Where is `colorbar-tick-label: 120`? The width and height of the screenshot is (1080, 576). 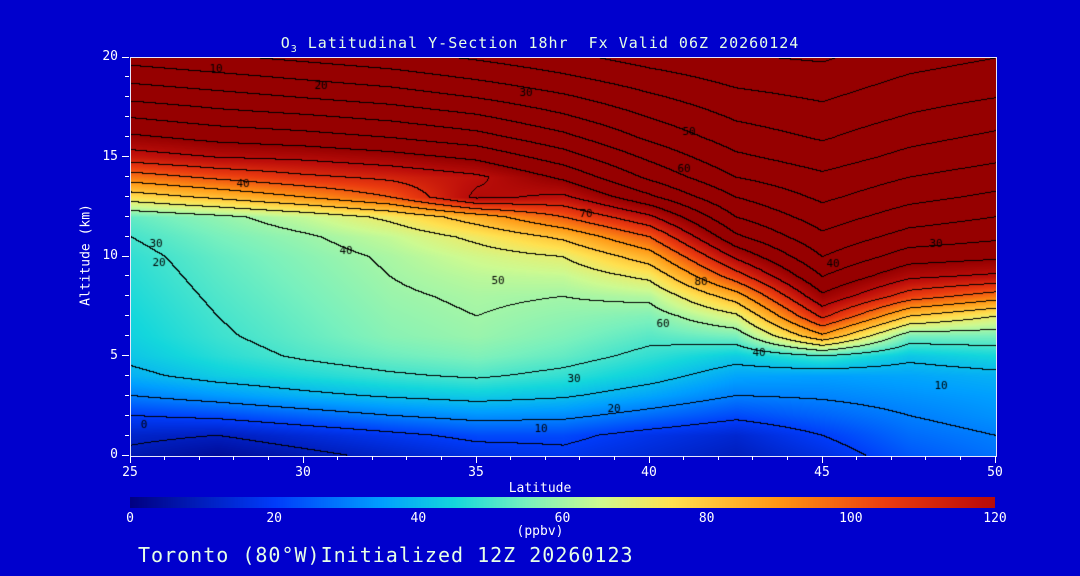
colorbar-tick-label: 120 is located at coordinates (995, 518).